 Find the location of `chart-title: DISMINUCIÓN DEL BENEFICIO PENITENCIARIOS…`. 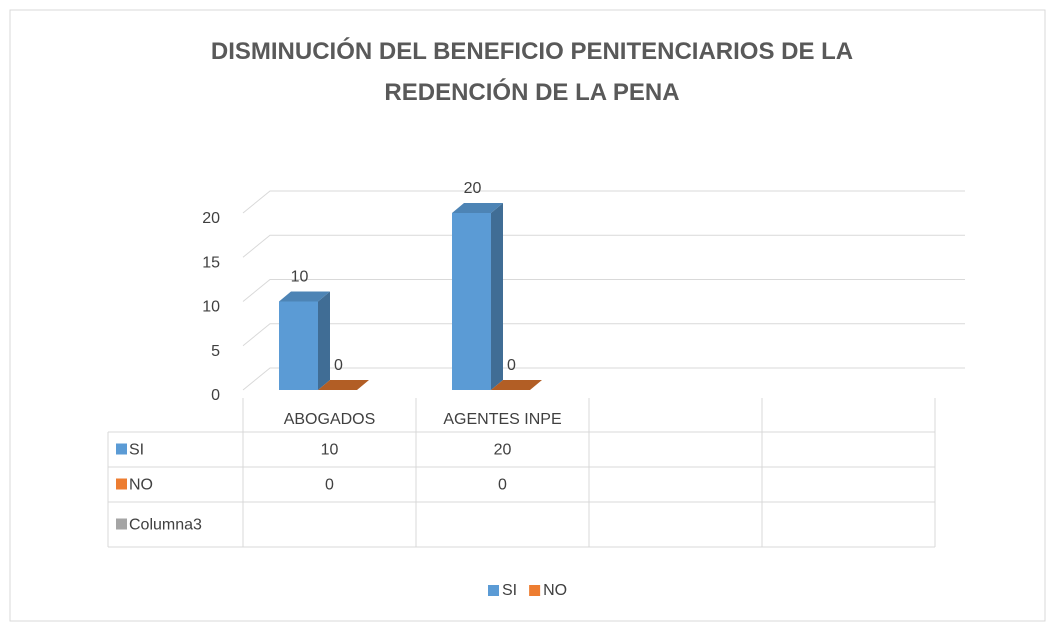

chart-title: DISMINUCIÓN DEL BENEFICIO PENITENCIARIOS… is located at coordinates (532, 71).